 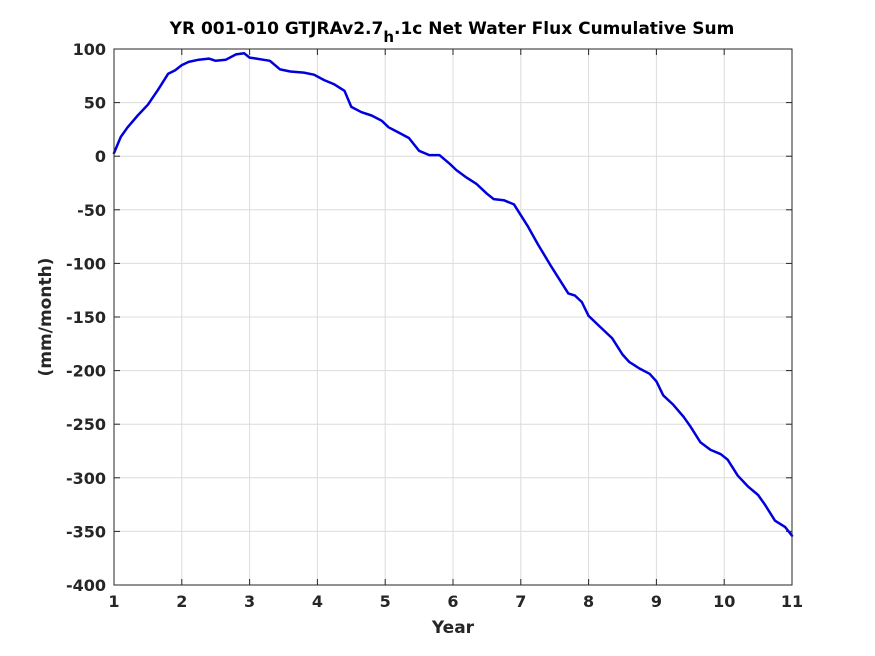 I want to click on y-tick-label: -200, so click(x=86, y=371).